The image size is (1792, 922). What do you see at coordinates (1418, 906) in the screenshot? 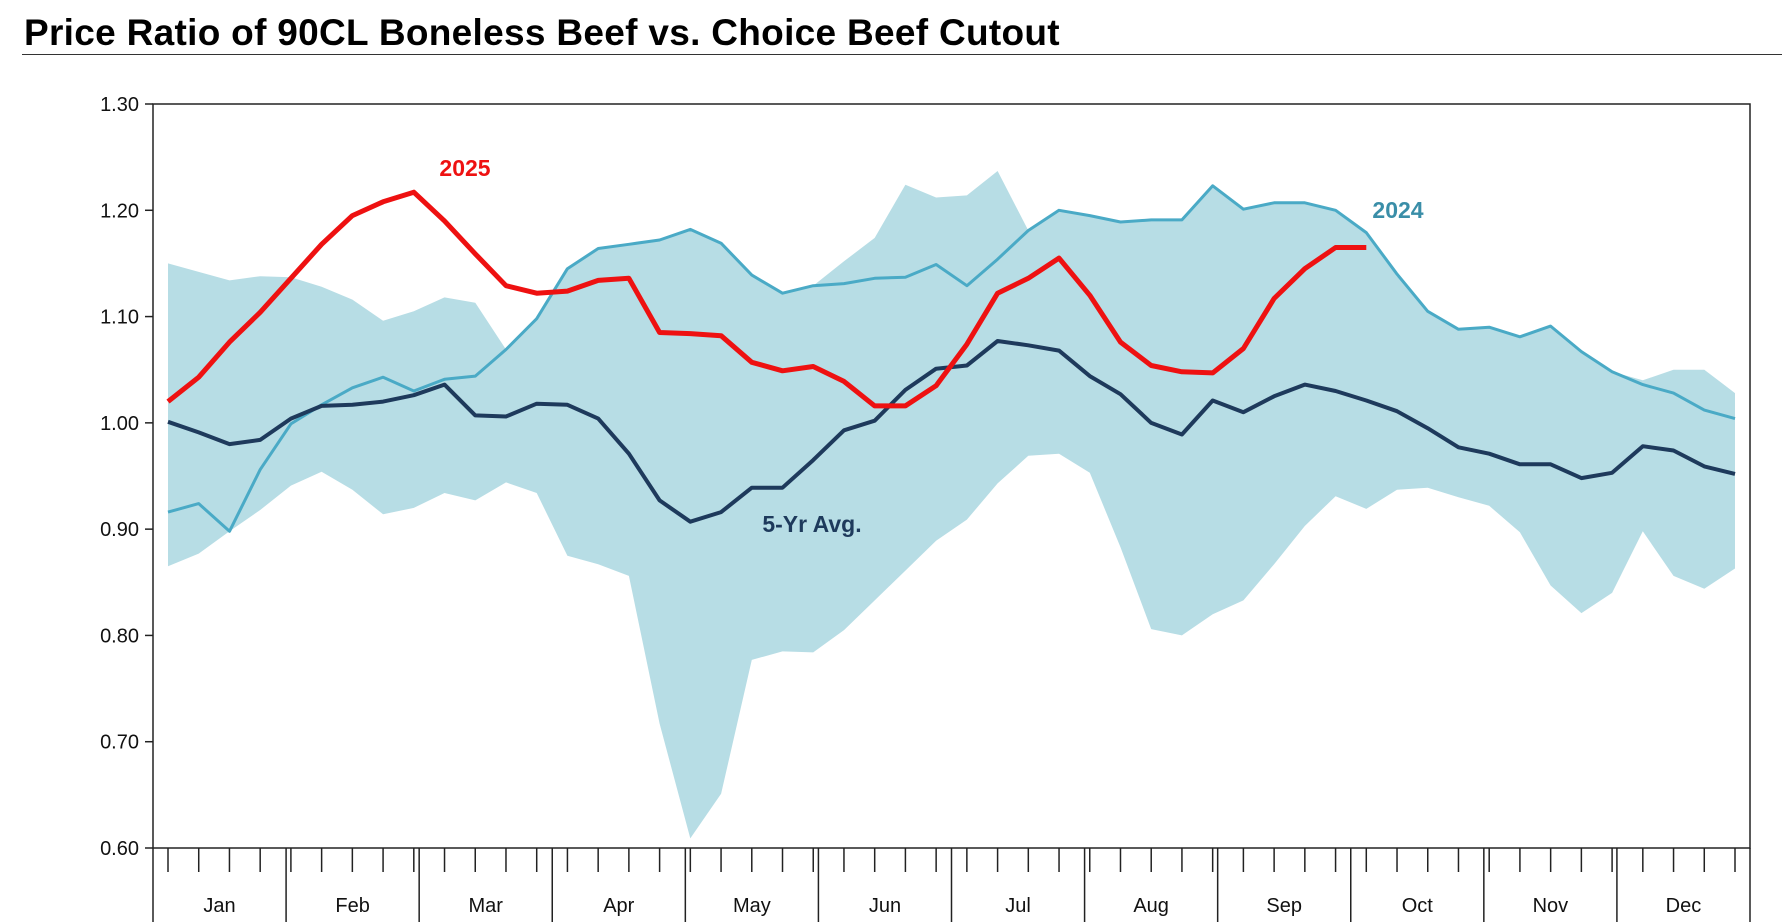
I see `x-month-label: Oct` at bounding box center [1418, 906].